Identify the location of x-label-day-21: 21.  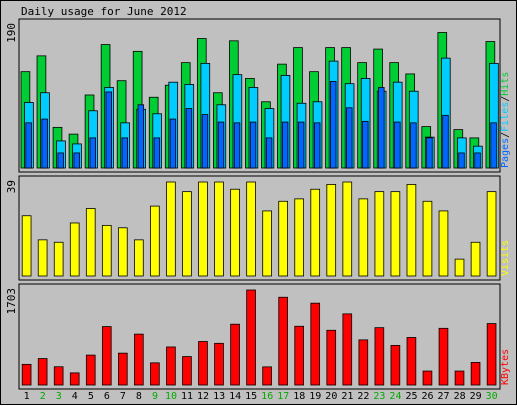
(347, 396).